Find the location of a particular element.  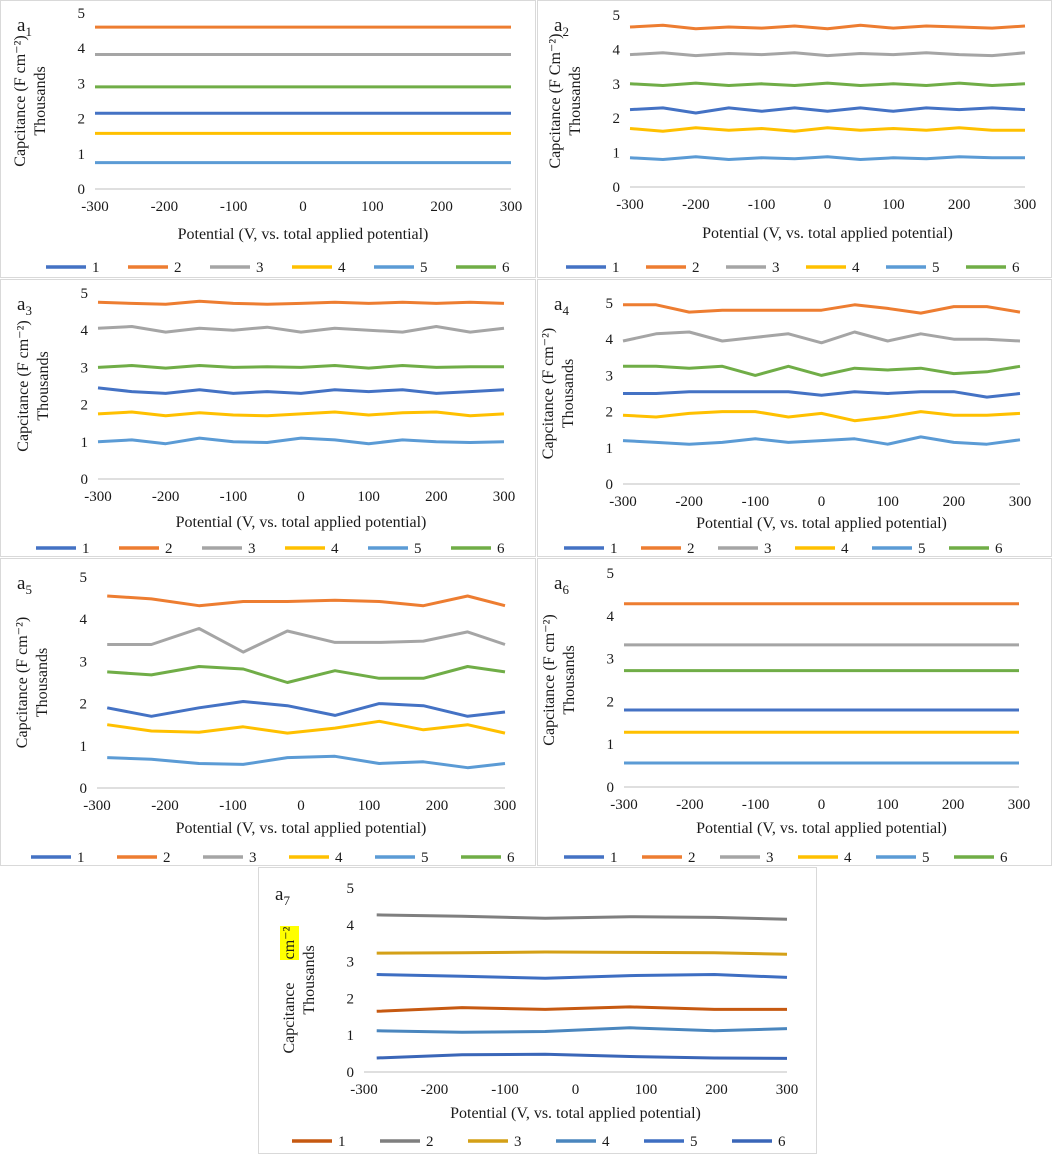

legend-item-4: 4 is located at coordinates (319, 268).